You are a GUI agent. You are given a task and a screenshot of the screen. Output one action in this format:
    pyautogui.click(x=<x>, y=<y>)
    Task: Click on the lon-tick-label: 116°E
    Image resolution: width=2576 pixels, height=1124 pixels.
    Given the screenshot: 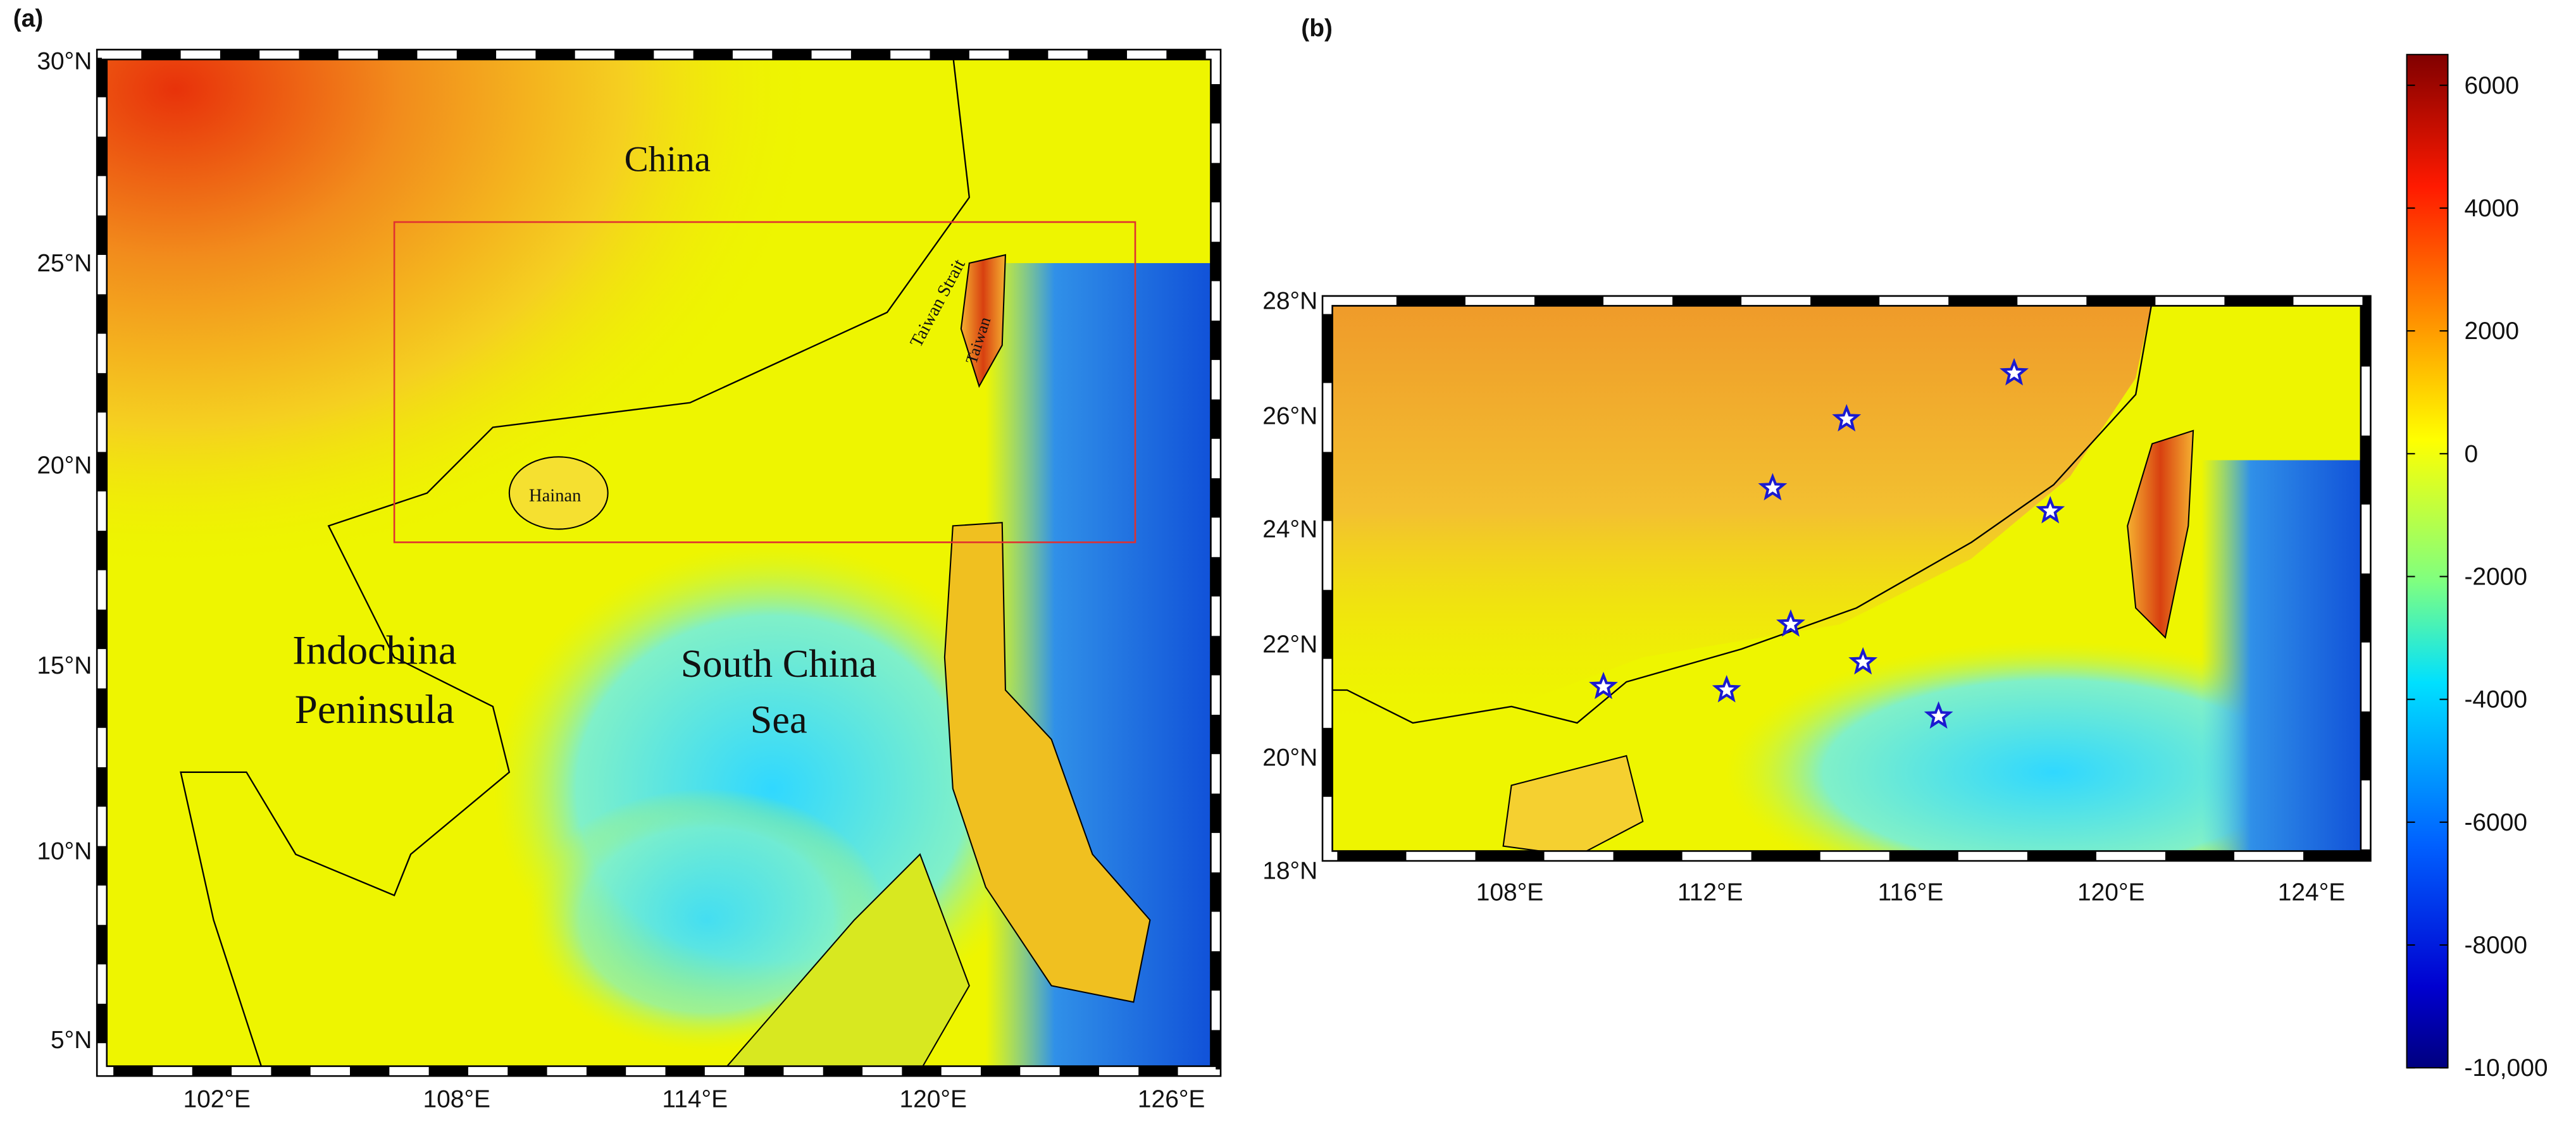 What is the action you would take?
    pyautogui.click(x=1911, y=892)
    